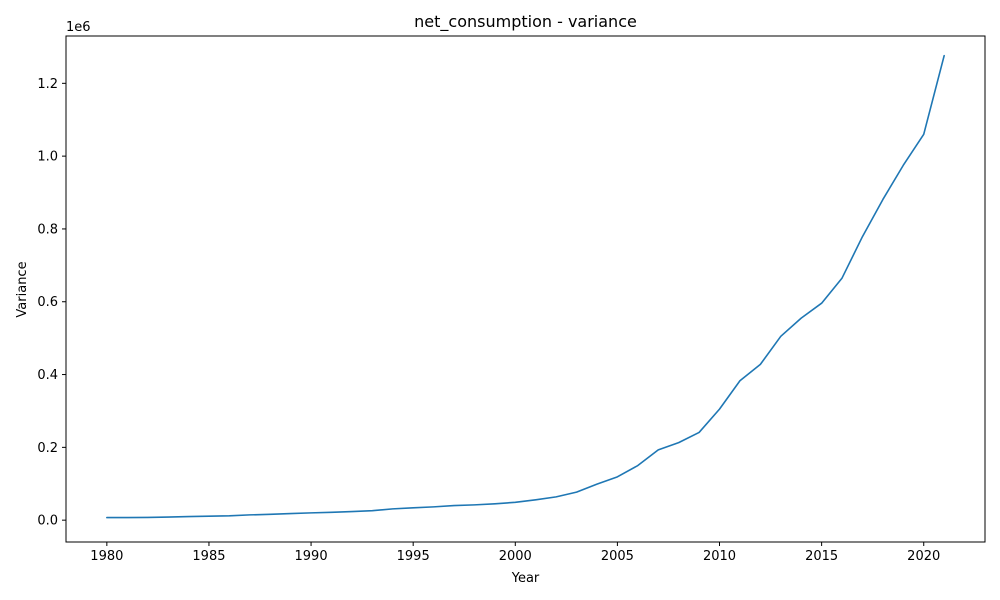 The image size is (1000, 600). What do you see at coordinates (106, 556) in the screenshot?
I see `x-tick-label: 1980` at bounding box center [106, 556].